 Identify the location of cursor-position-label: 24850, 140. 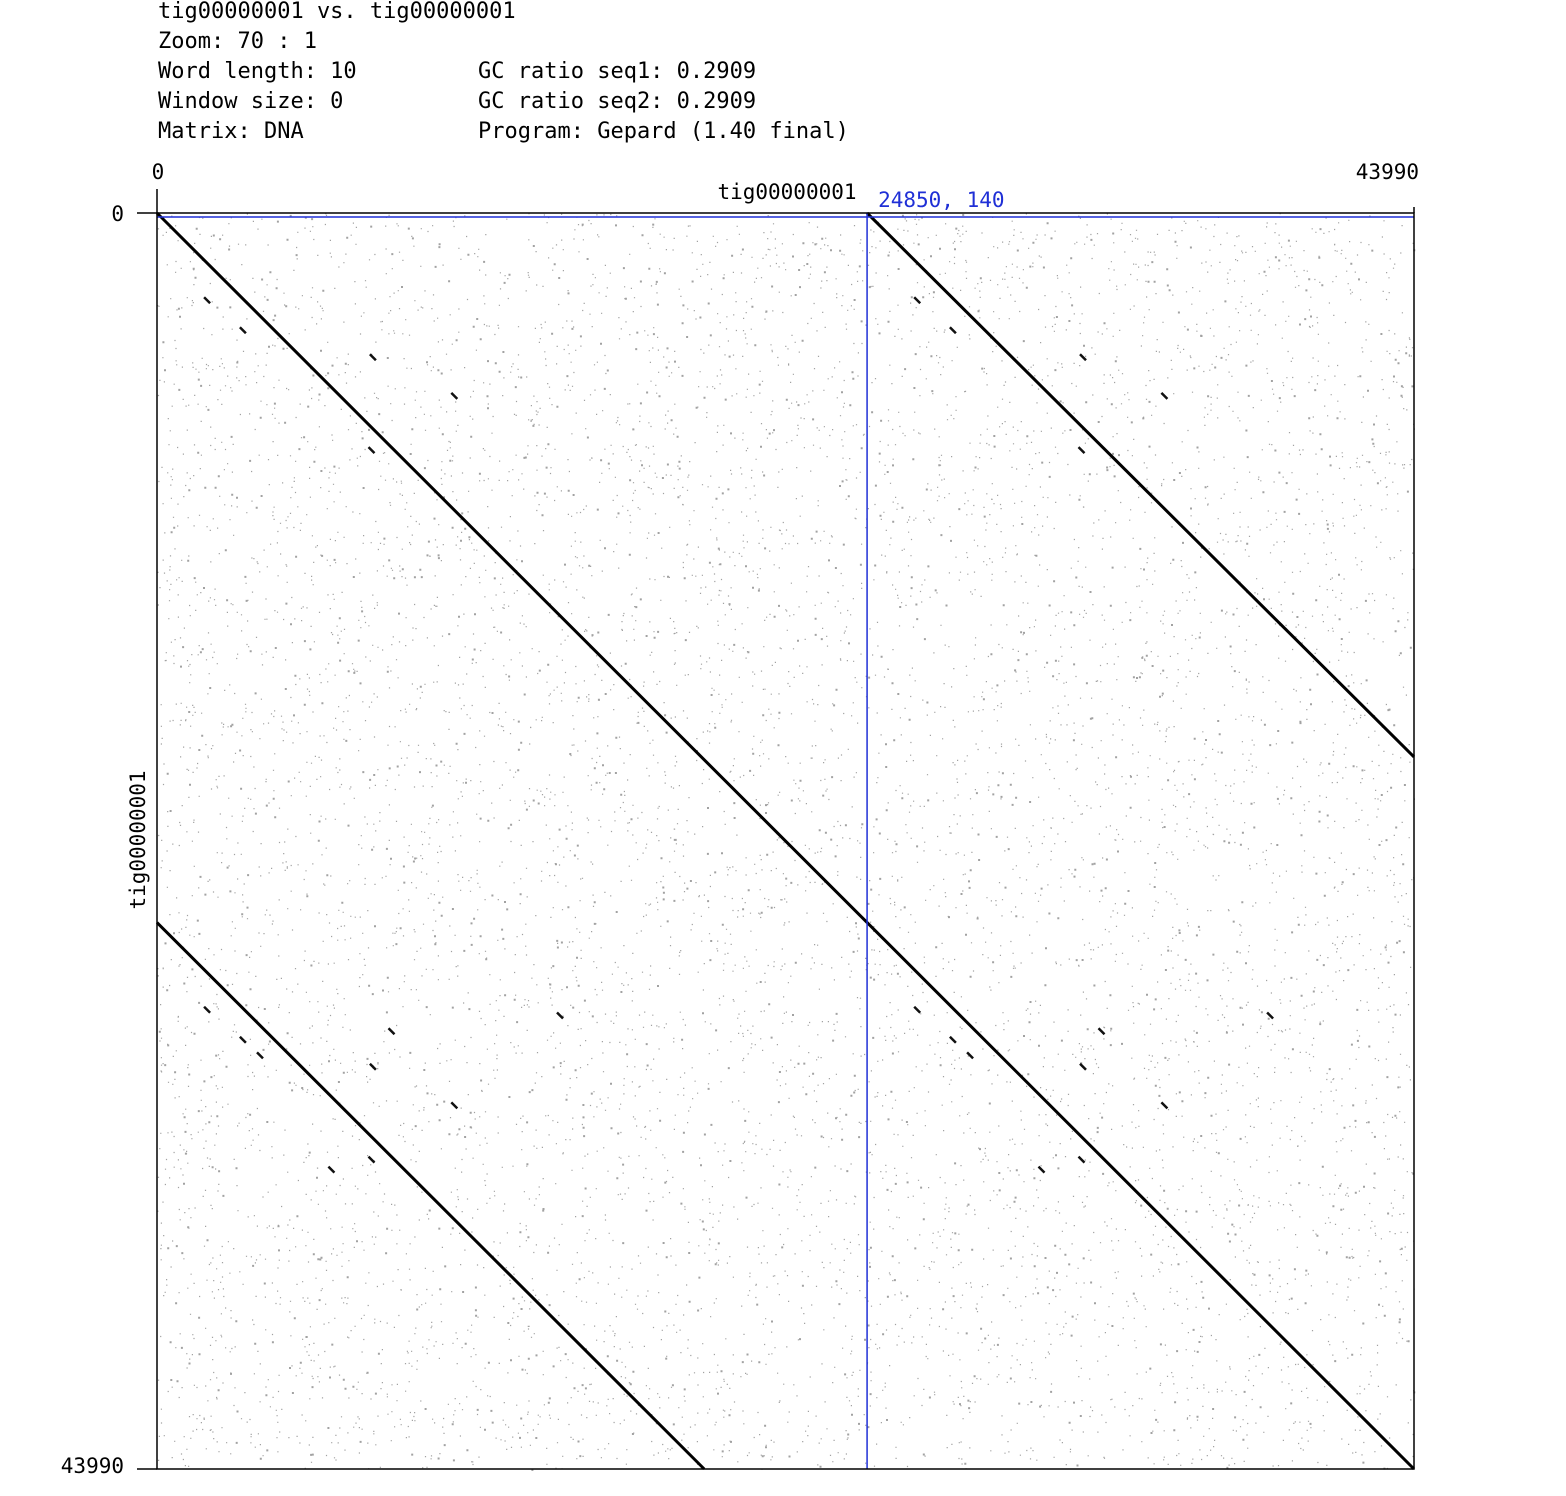
(941, 200).